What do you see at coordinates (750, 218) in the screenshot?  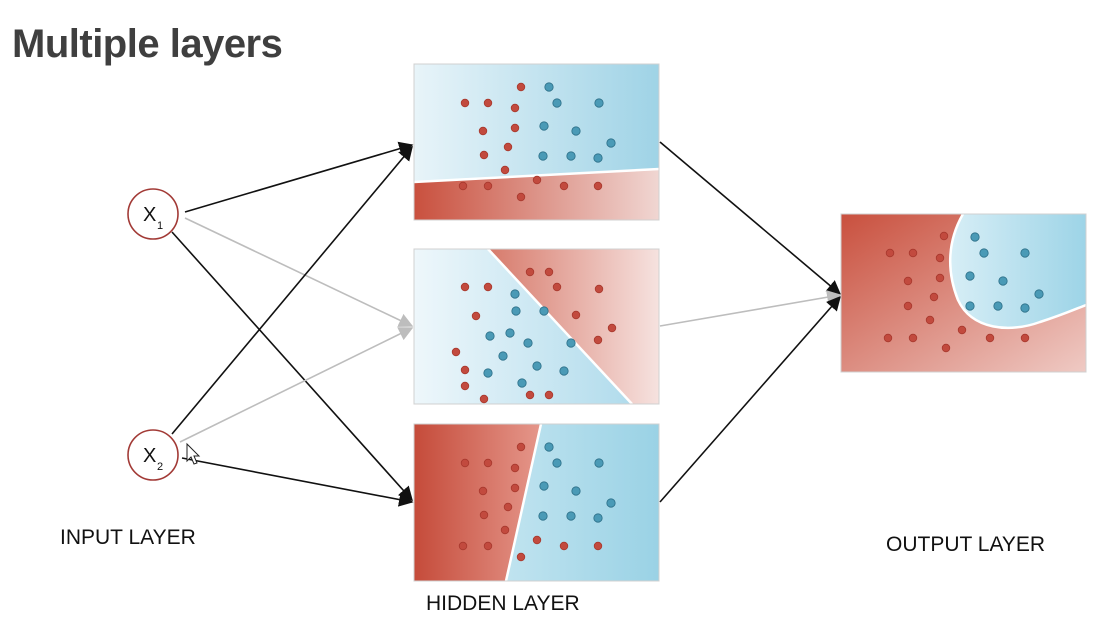 I see `edge-h1-out` at bounding box center [750, 218].